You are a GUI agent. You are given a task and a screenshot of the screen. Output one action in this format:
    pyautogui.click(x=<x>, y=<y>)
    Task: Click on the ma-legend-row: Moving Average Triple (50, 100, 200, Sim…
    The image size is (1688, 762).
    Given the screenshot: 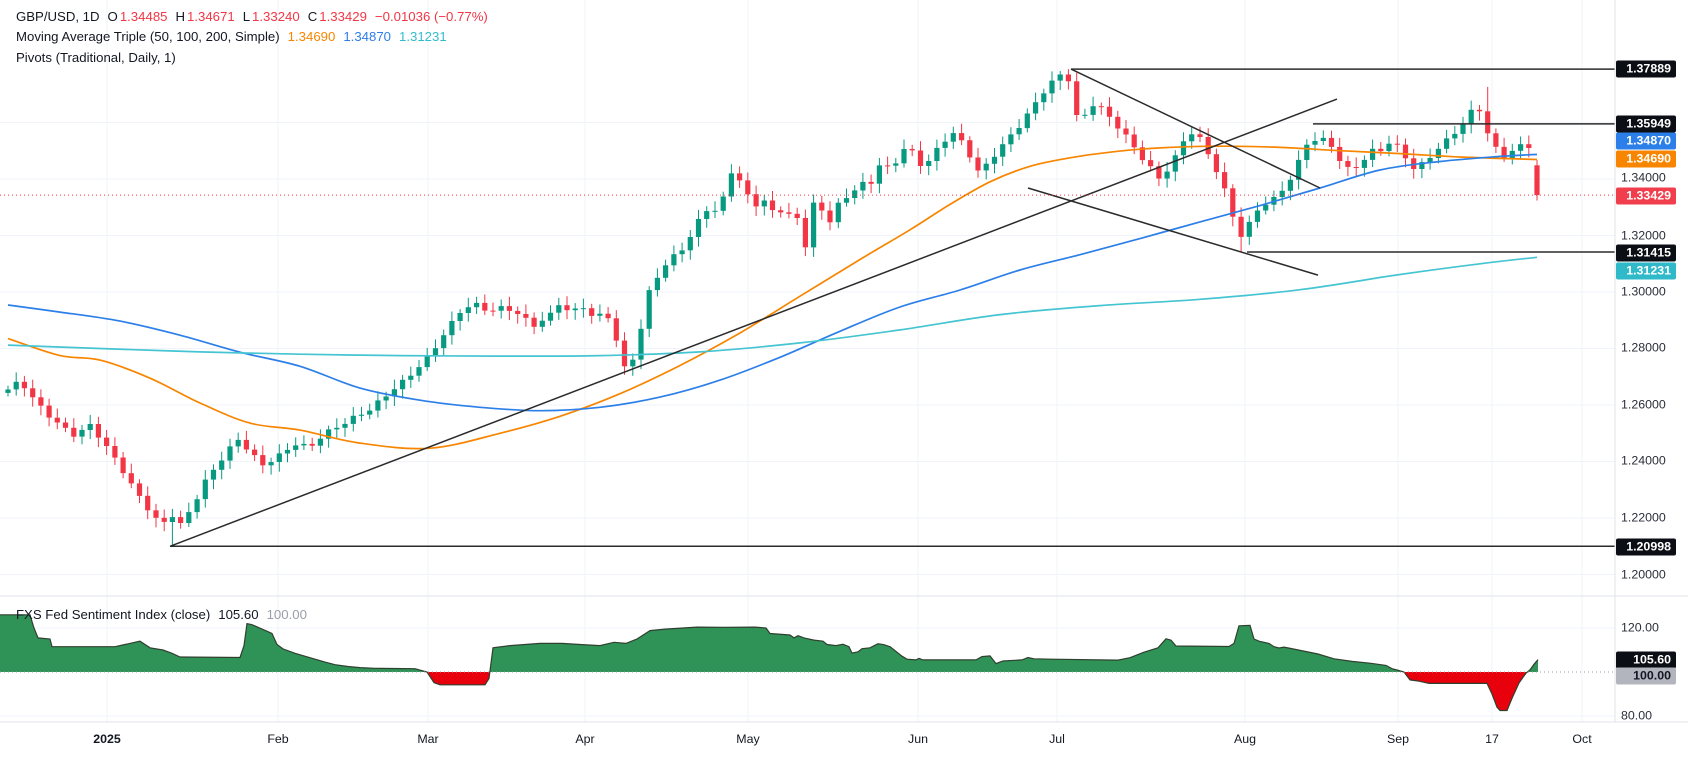 What is the action you would take?
    pyautogui.click(x=256, y=37)
    